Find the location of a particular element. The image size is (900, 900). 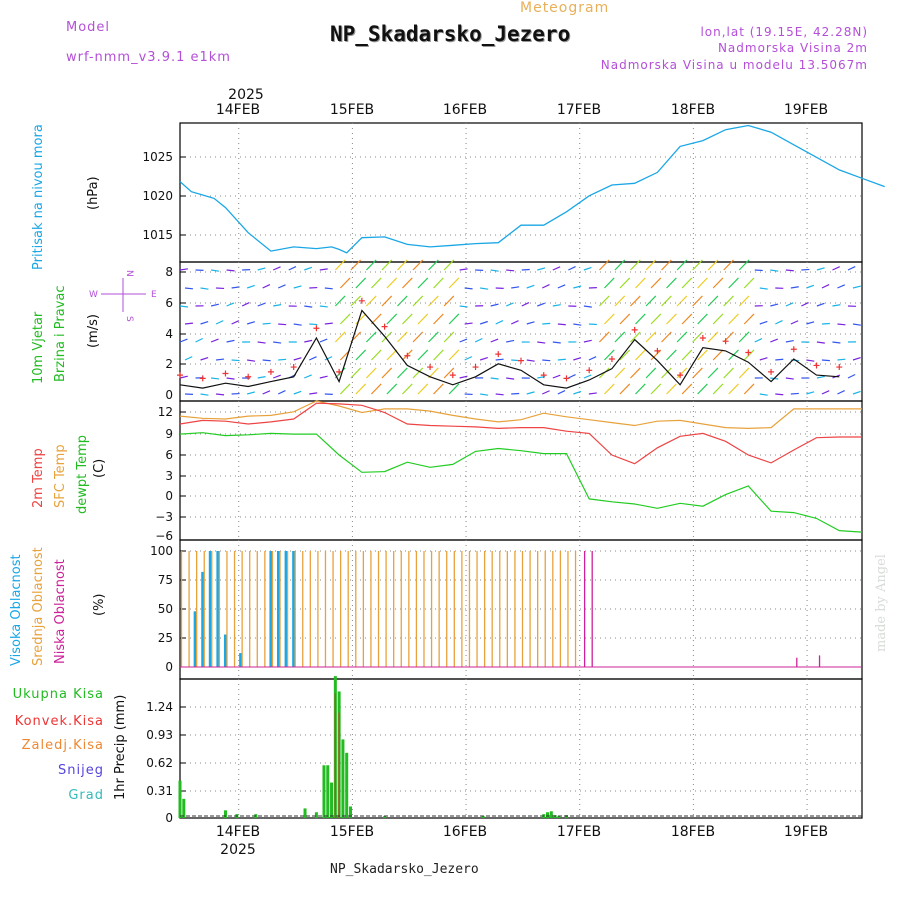

day-label-top-3: 17FEB is located at coordinates (579, 110).